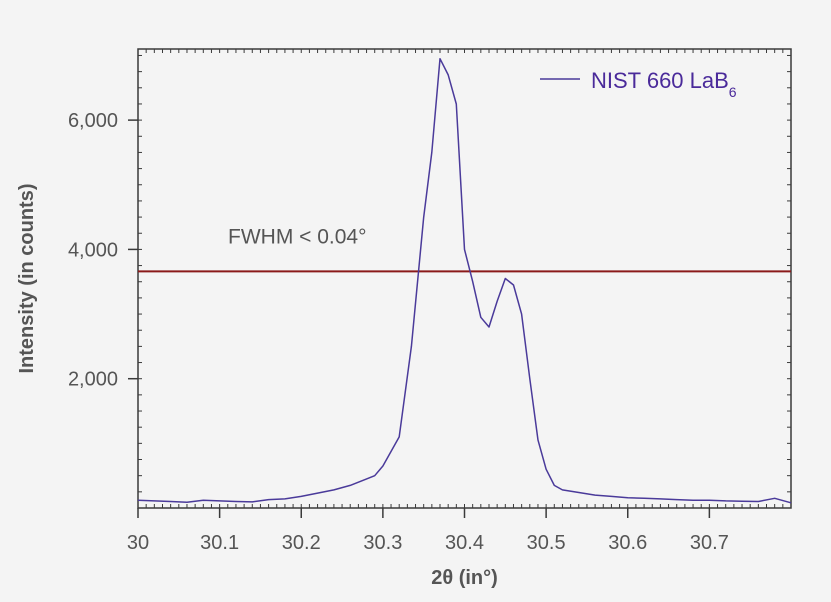 This screenshot has height=602, width=831. Describe the element at coordinates (733, 92) in the screenshot. I see `legend-subscript: 6` at that location.